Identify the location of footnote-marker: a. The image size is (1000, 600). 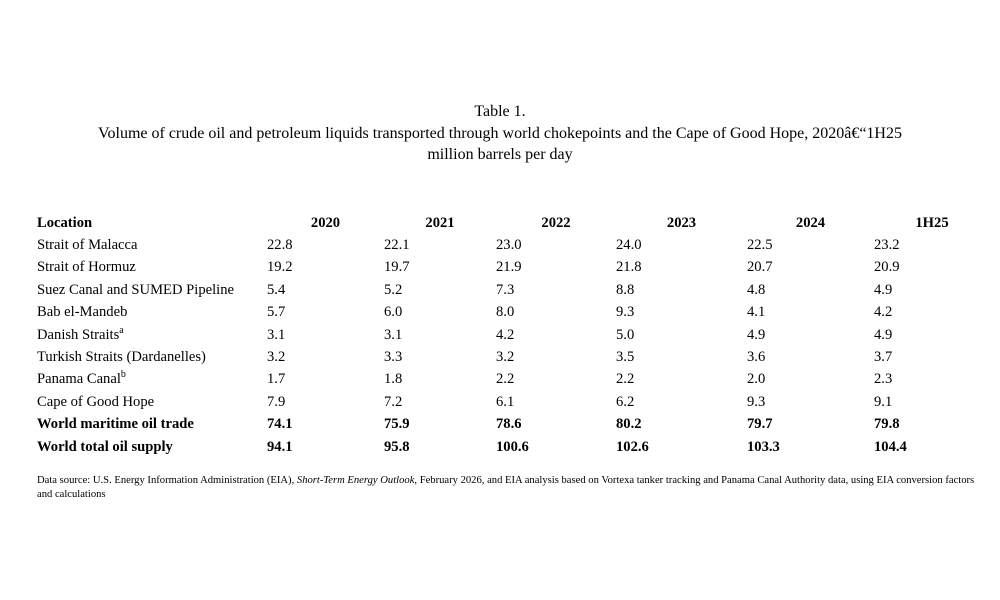
(121, 330).